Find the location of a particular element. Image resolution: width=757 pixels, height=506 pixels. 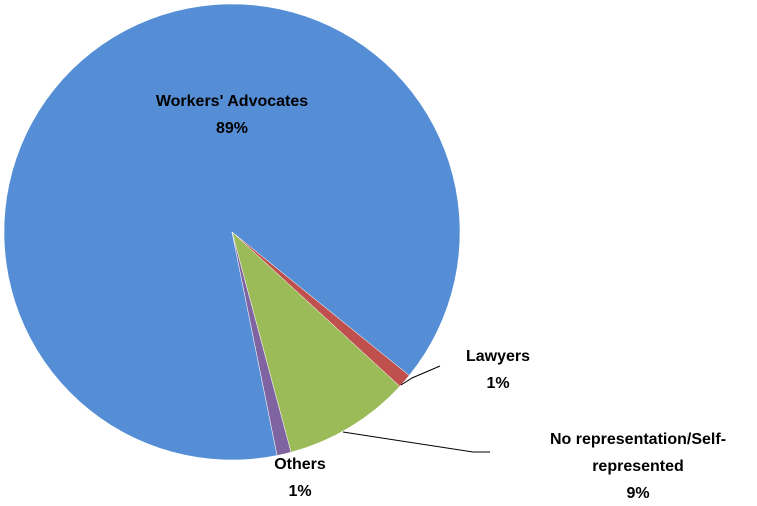

category-label: No representation/Self-represented is located at coordinates (638, 453).